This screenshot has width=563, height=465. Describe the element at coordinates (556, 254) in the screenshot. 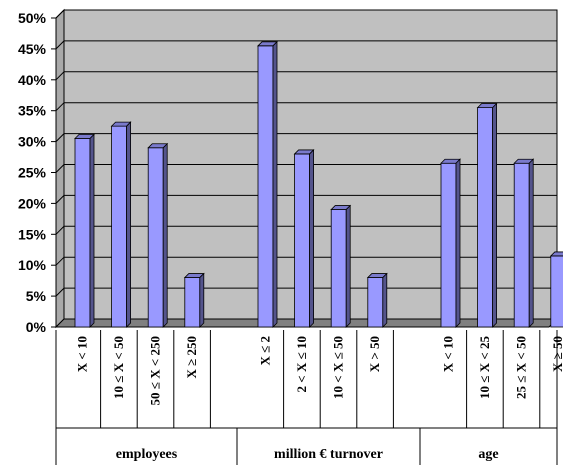

I see `bar-top` at that location.